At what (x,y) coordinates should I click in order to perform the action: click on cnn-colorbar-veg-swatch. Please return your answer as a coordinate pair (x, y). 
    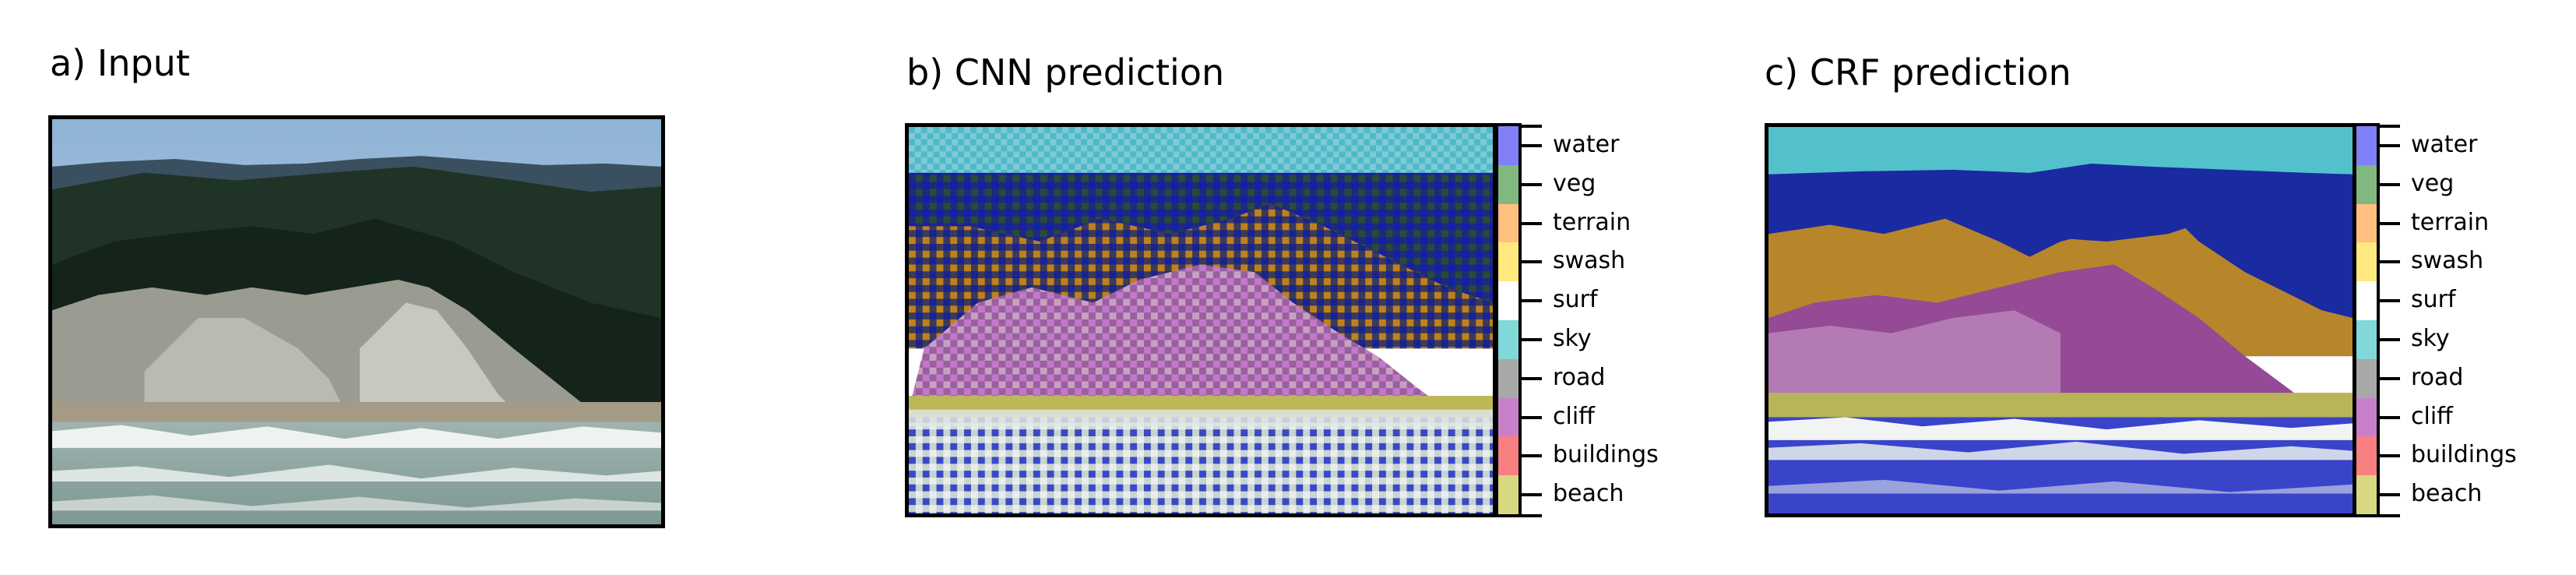
    Looking at the image, I should click on (1508, 184).